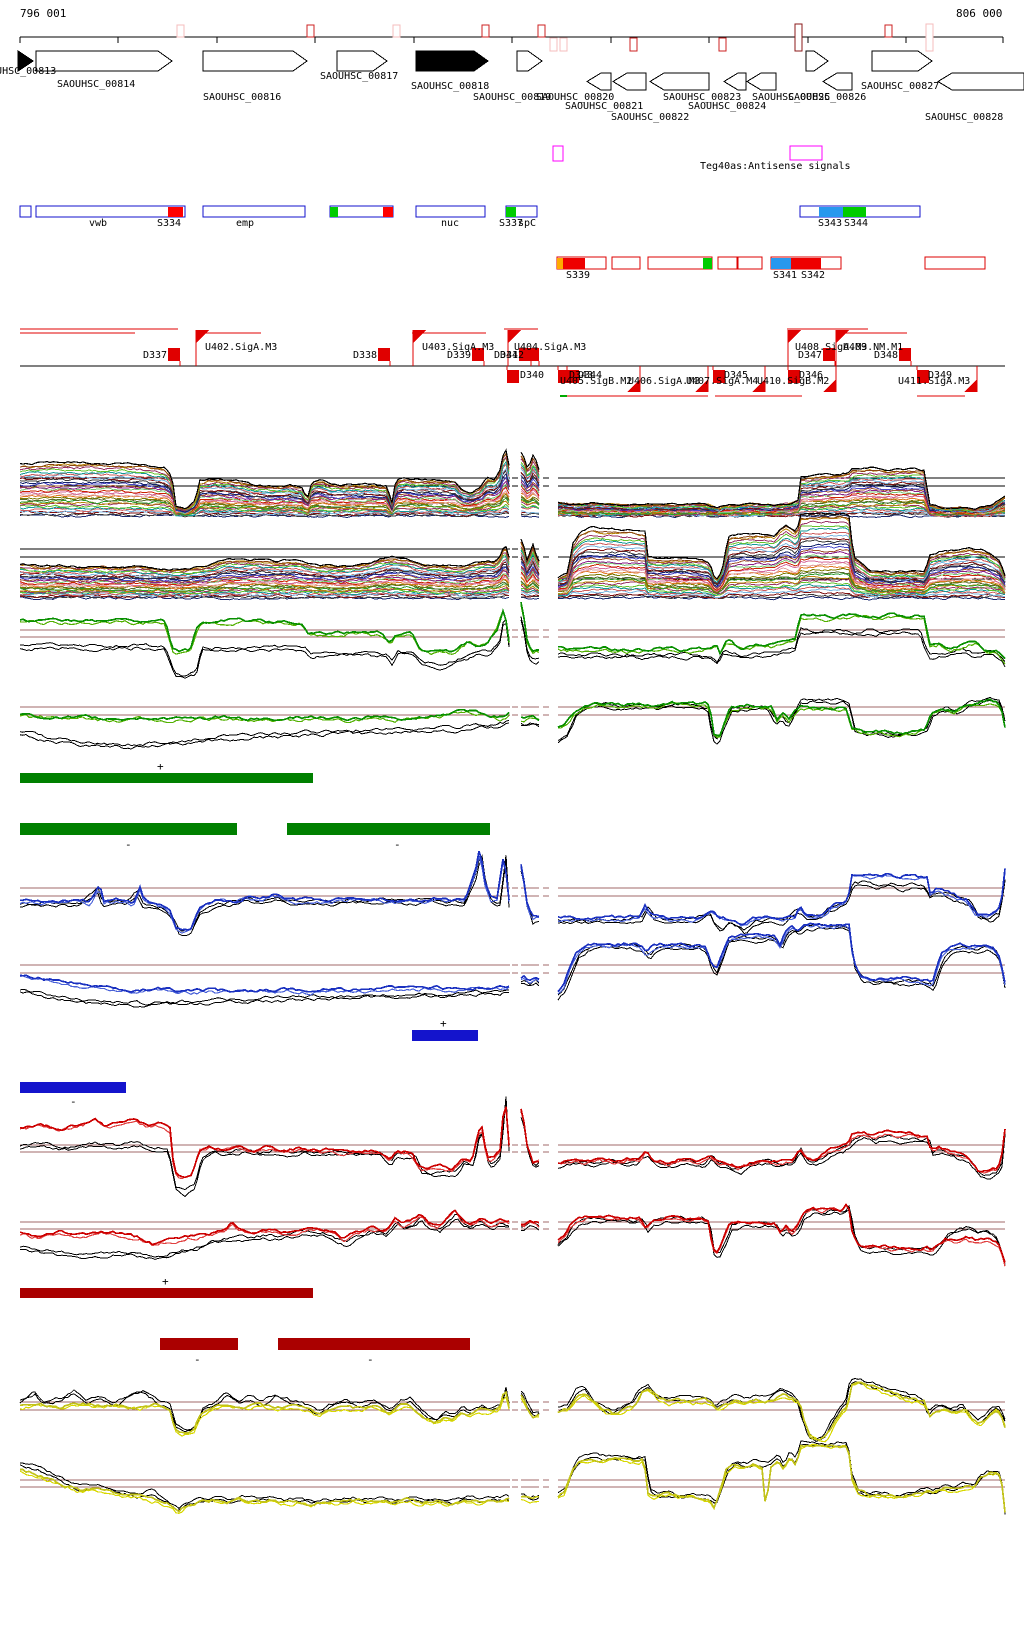  What do you see at coordinates (794, 376) in the screenshot?
I see `terminator-flag-D346` at bounding box center [794, 376].